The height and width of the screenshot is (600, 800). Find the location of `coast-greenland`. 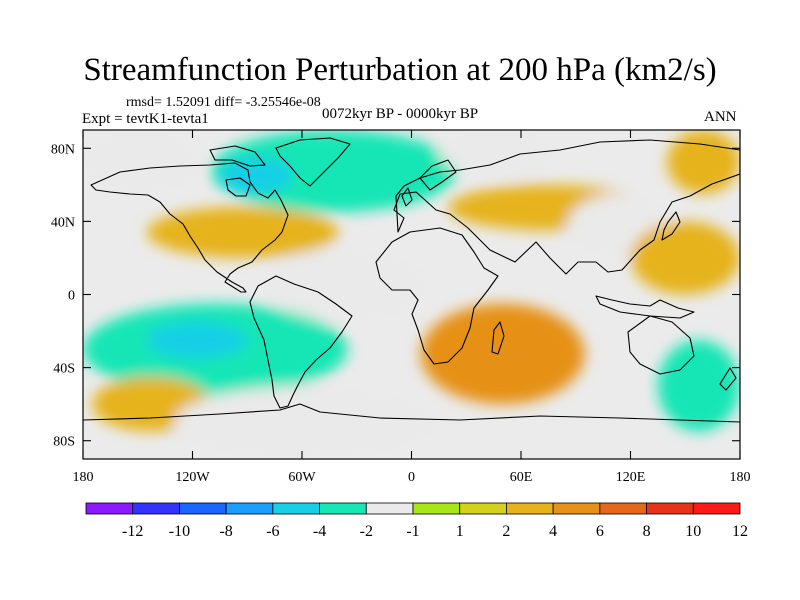

coast-greenland is located at coordinates (313, 162).